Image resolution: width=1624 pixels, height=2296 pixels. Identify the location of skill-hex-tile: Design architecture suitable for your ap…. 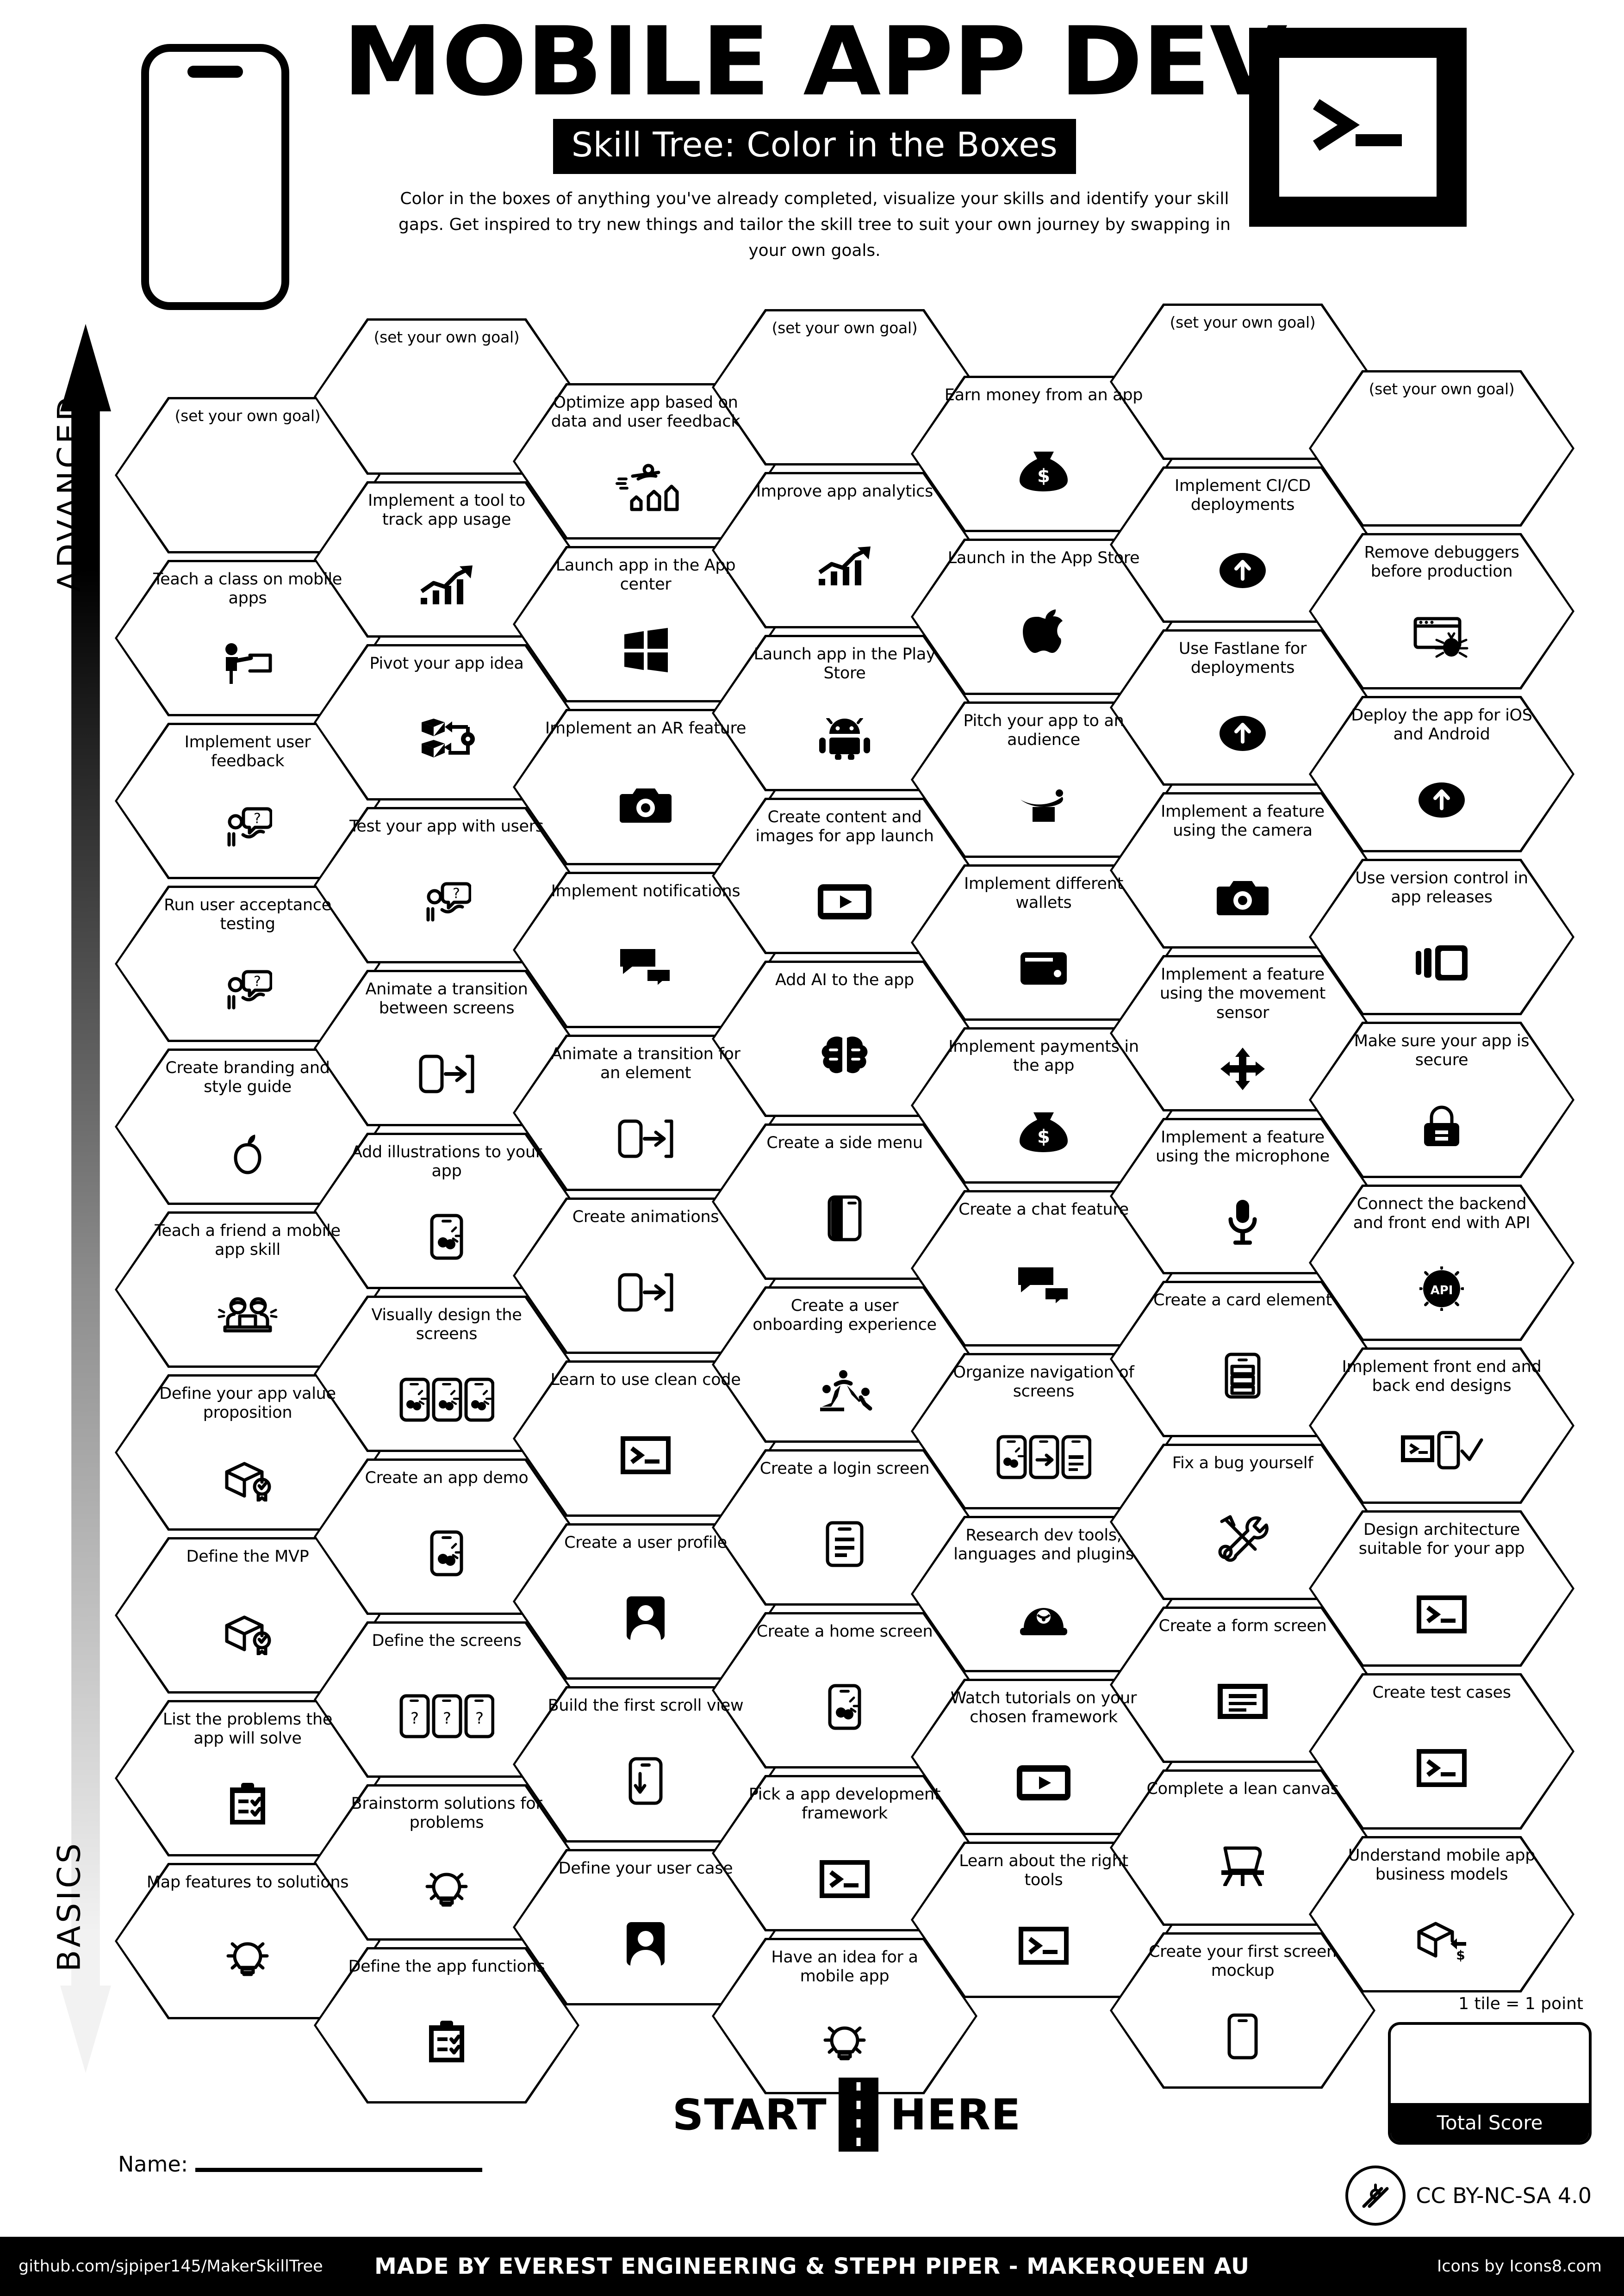
(1441, 1589).